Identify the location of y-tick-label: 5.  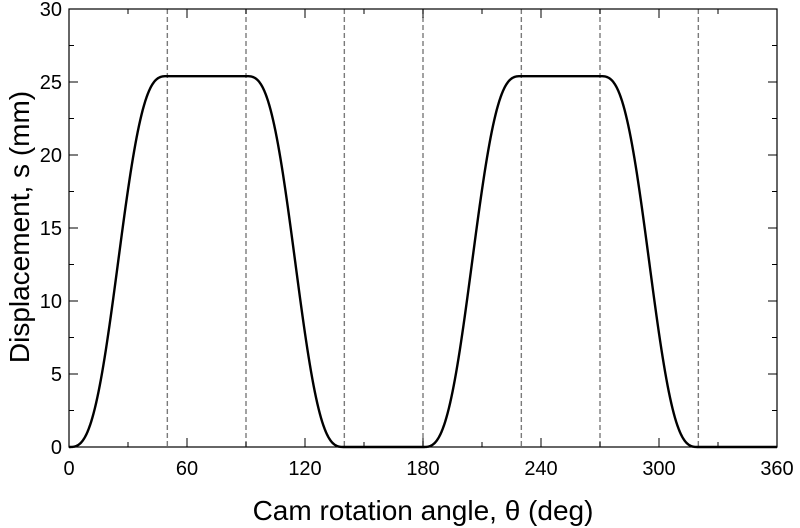
(56, 375).